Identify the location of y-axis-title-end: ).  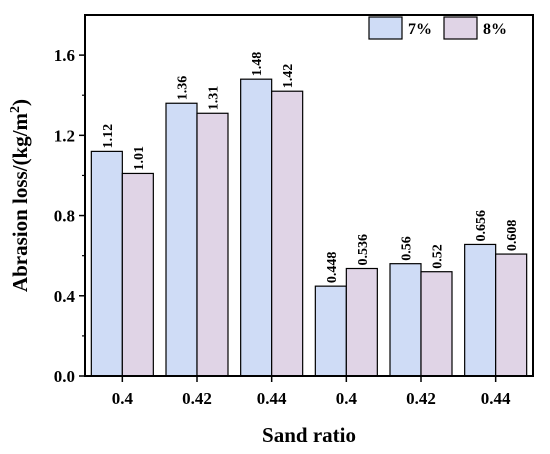
(20, 102).